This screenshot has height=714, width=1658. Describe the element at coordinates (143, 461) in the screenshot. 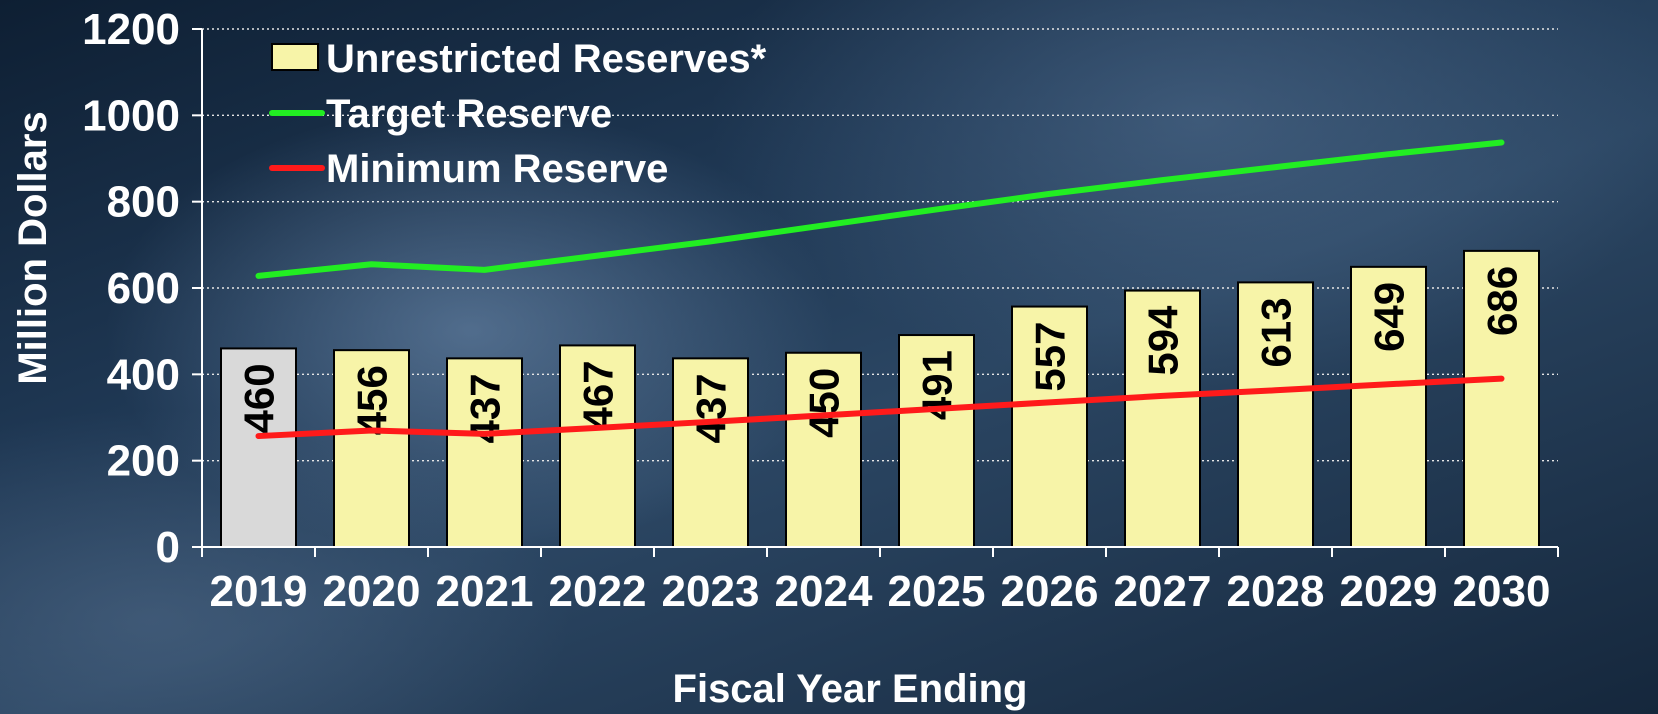

I see `y-tick-label: 200` at that location.